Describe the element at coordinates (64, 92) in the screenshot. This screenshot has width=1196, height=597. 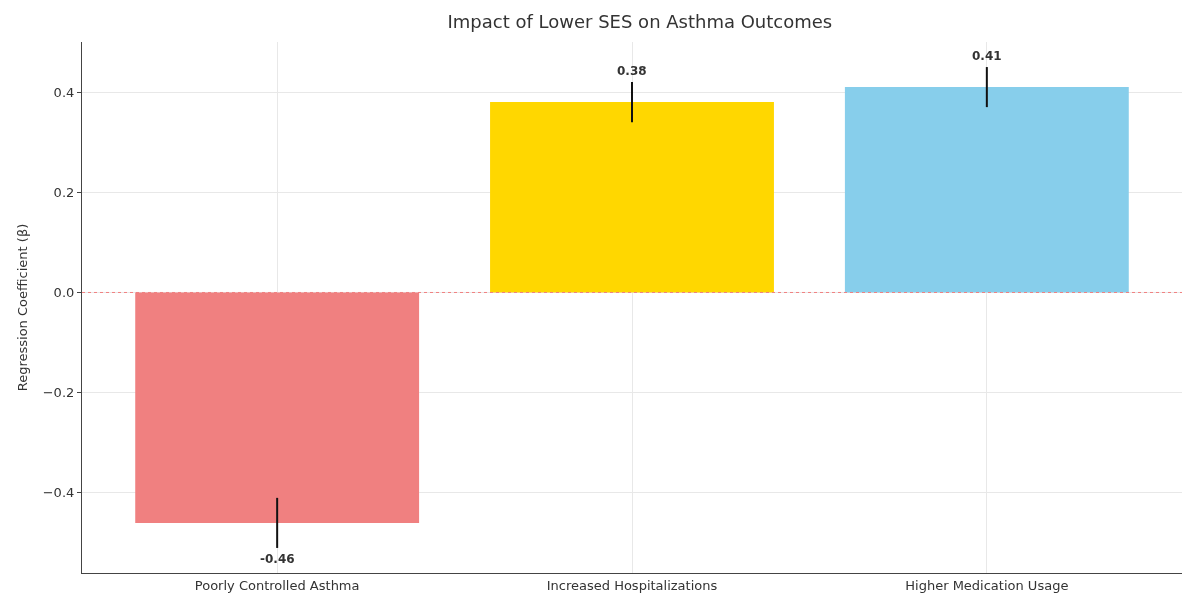
I see `y-tick-label: 0.4` at that location.